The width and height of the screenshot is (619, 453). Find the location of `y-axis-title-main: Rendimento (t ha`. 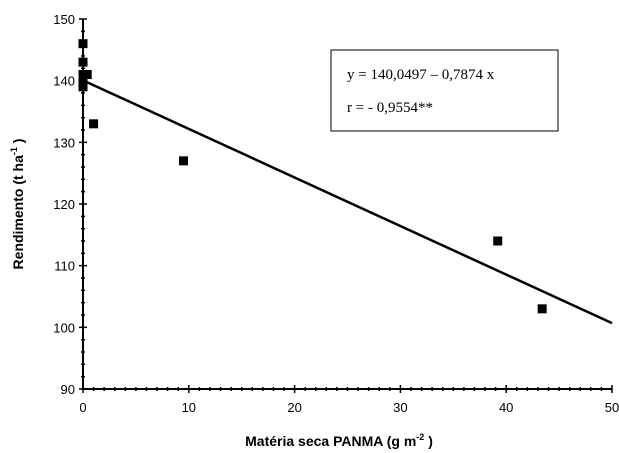

y-axis-title-main: Rendimento (t ha is located at coordinates (18, 212).